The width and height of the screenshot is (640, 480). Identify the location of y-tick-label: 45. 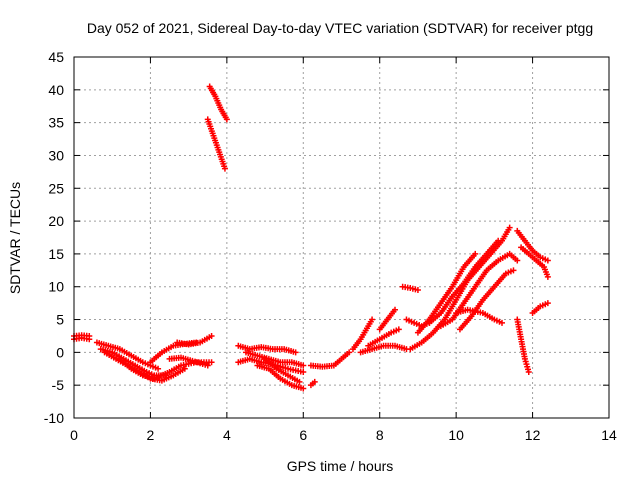
(56, 57).